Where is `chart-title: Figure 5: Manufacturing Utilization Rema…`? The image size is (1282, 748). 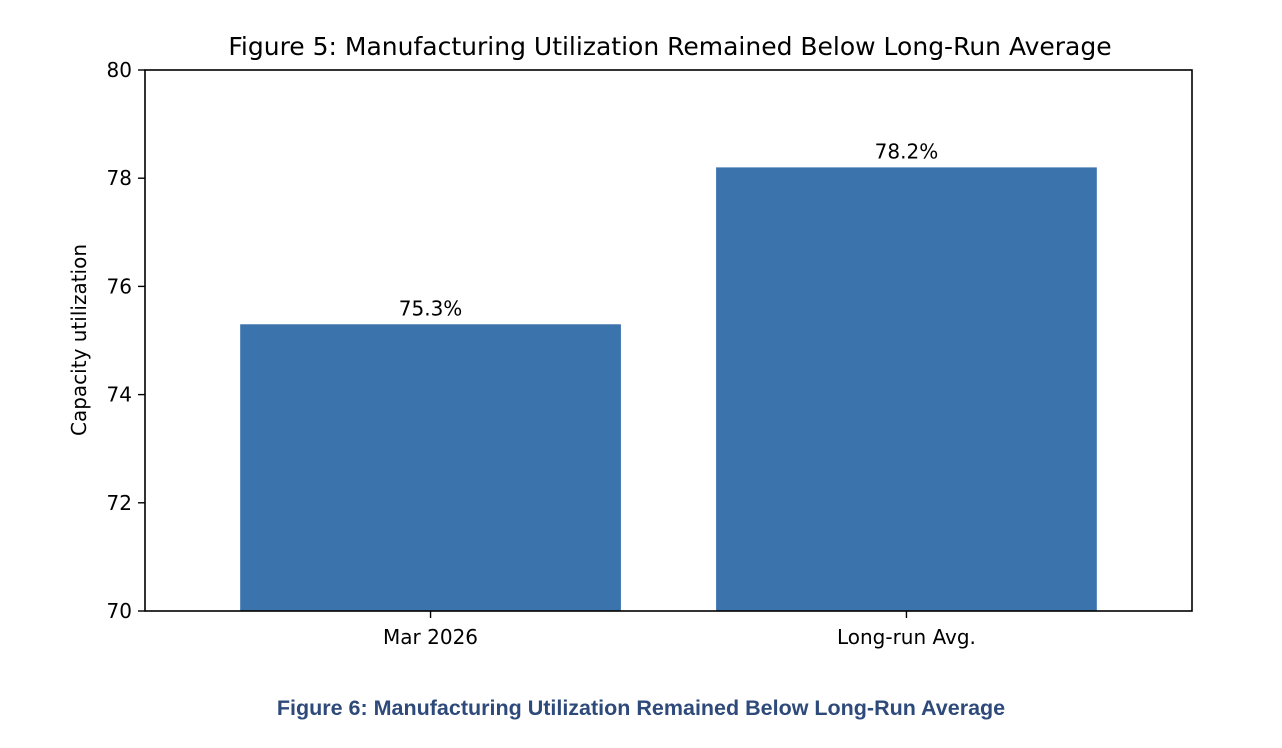 chart-title: Figure 5: Manufacturing Utilization Rema… is located at coordinates (669, 46).